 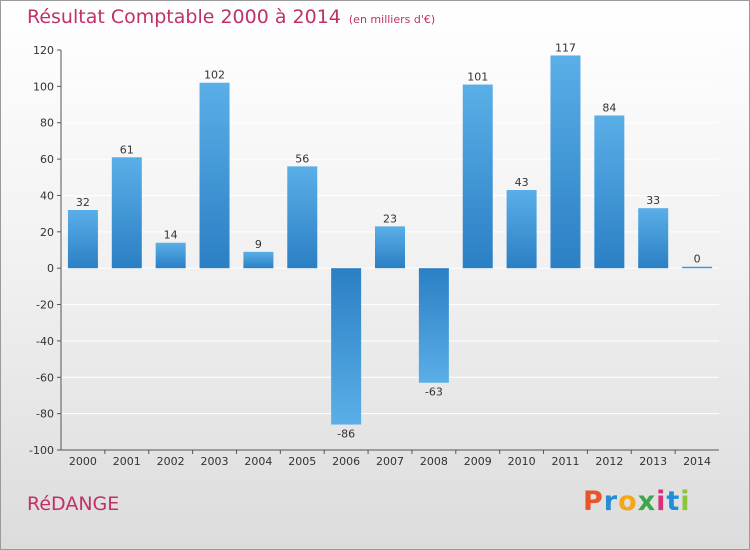 I want to click on bar-value-label: 23, so click(x=390, y=218).